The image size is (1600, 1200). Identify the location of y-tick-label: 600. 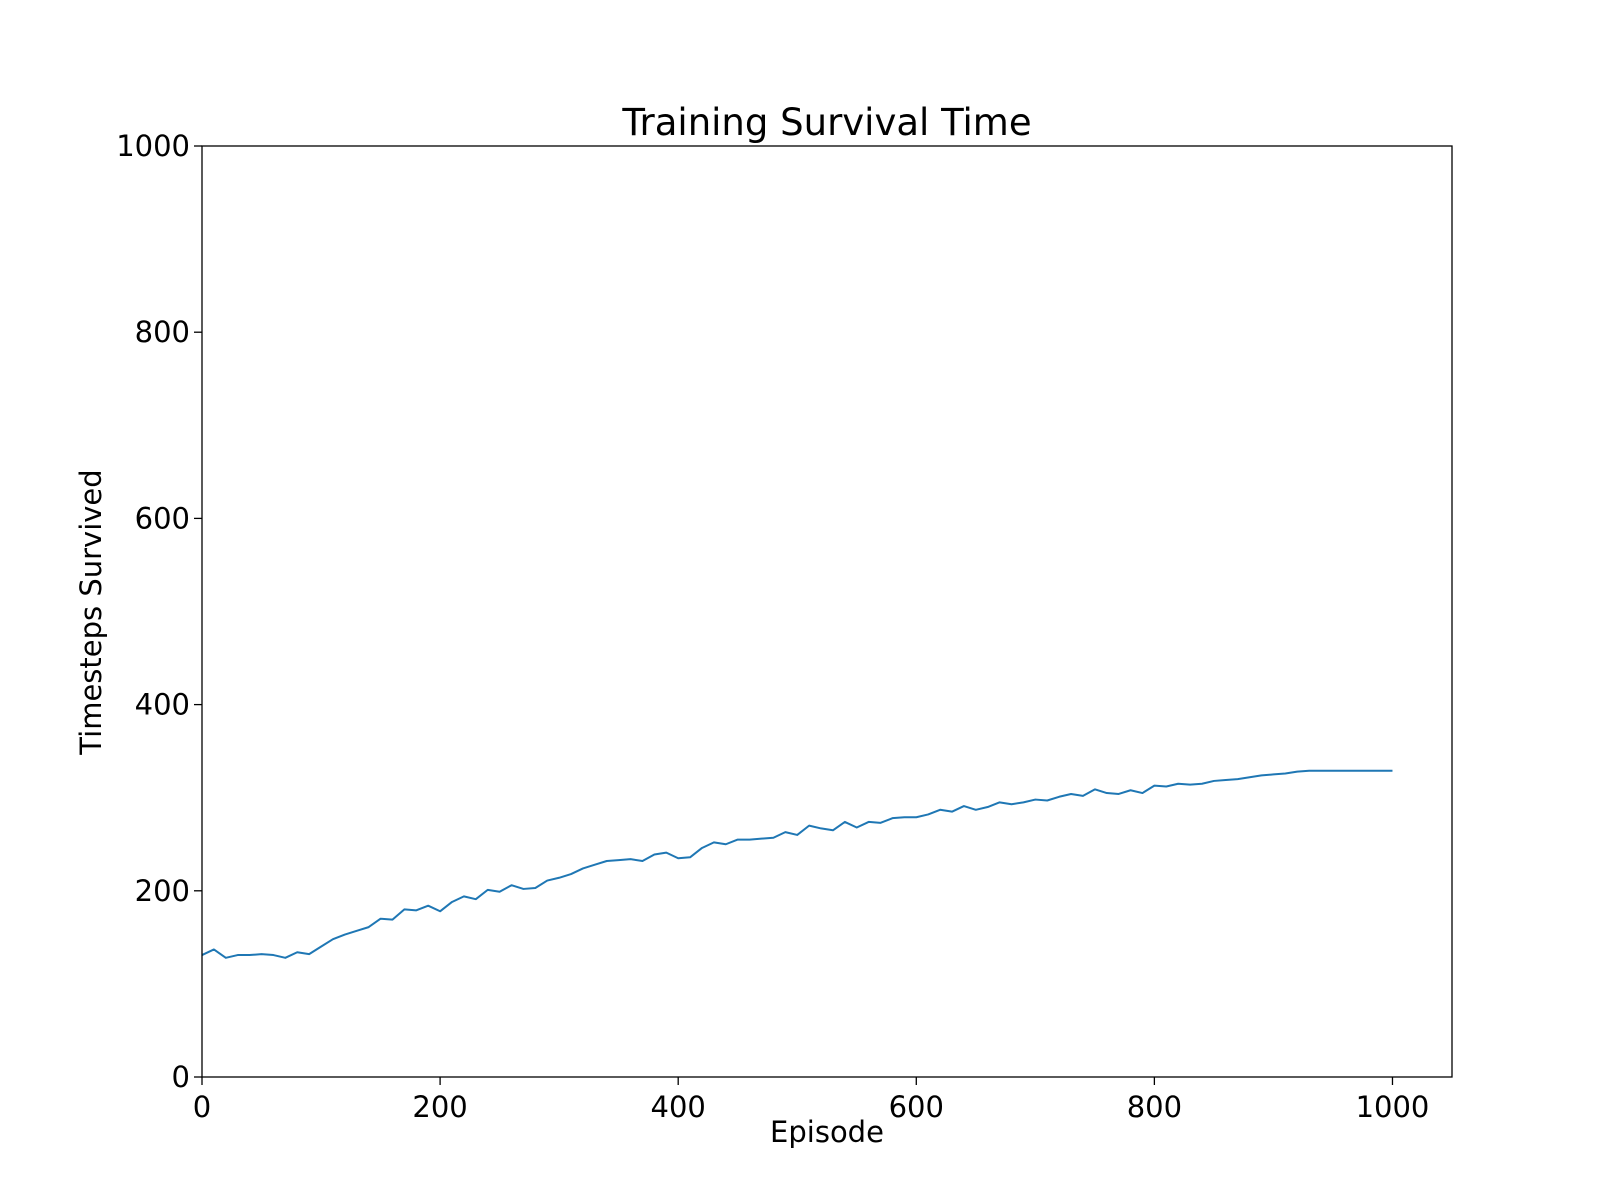
(162, 518).